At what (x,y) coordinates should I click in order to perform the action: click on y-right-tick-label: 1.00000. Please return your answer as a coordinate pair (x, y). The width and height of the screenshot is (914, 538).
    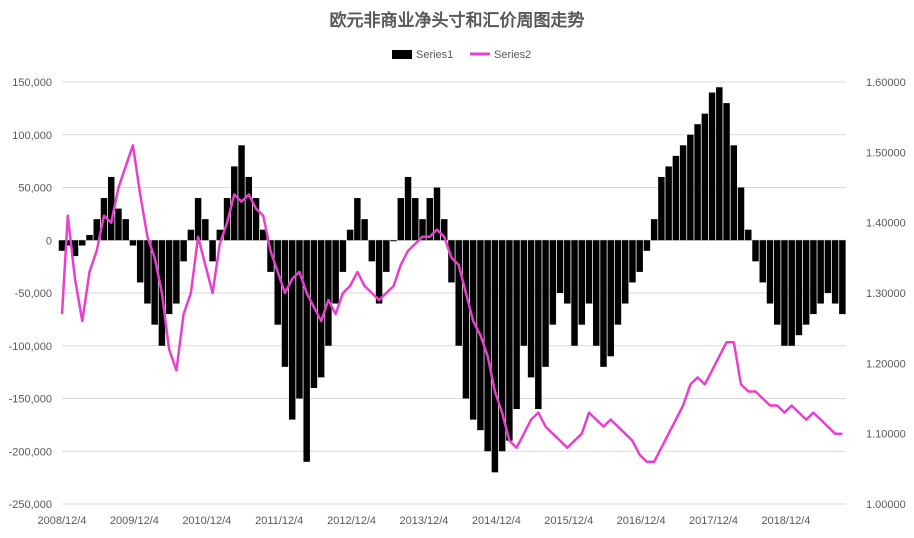
    Looking at the image, I should click on (886, 505).